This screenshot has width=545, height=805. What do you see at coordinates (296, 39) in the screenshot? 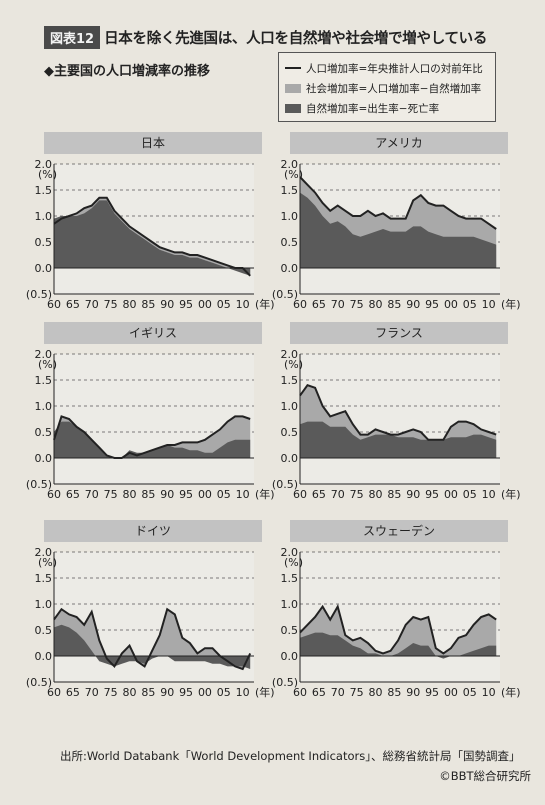
I see `figure-title: 日本を除く先進国は、人口を自然増や社会増で増やしている` at bounding box center [296, 39].